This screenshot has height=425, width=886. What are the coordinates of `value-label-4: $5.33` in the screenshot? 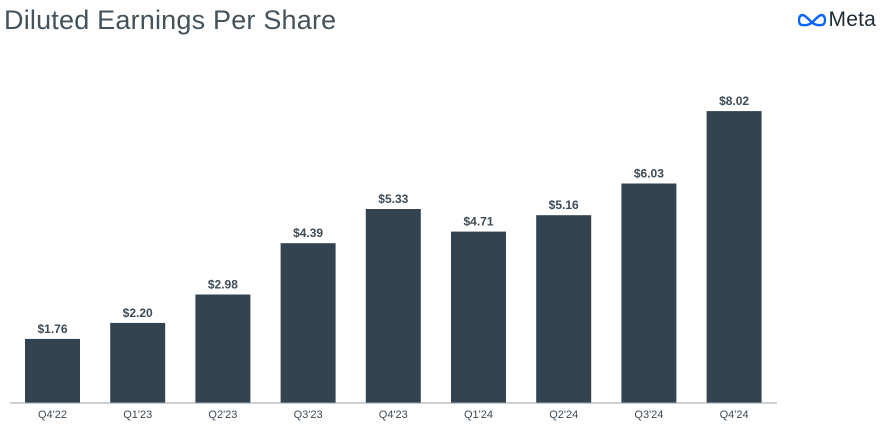 It's located at (393, 199).